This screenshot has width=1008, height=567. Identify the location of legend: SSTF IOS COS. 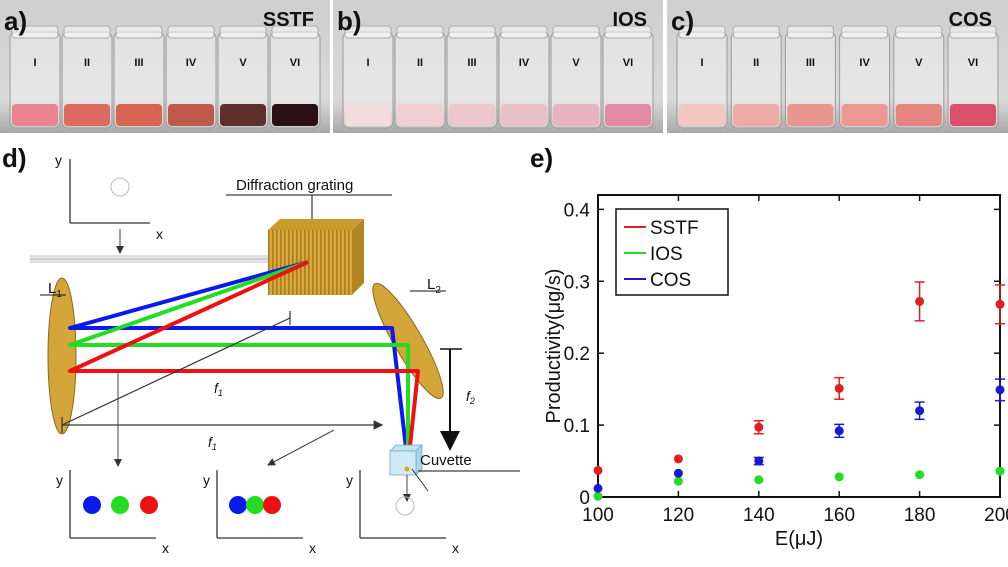
(672, 252).